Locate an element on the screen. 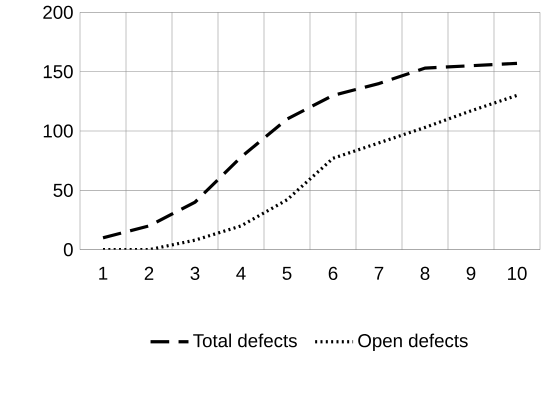 Image resolution: width=558 pixels, height=395 pixels. x-tick-label: 9 is located at coordinates (471, 273).